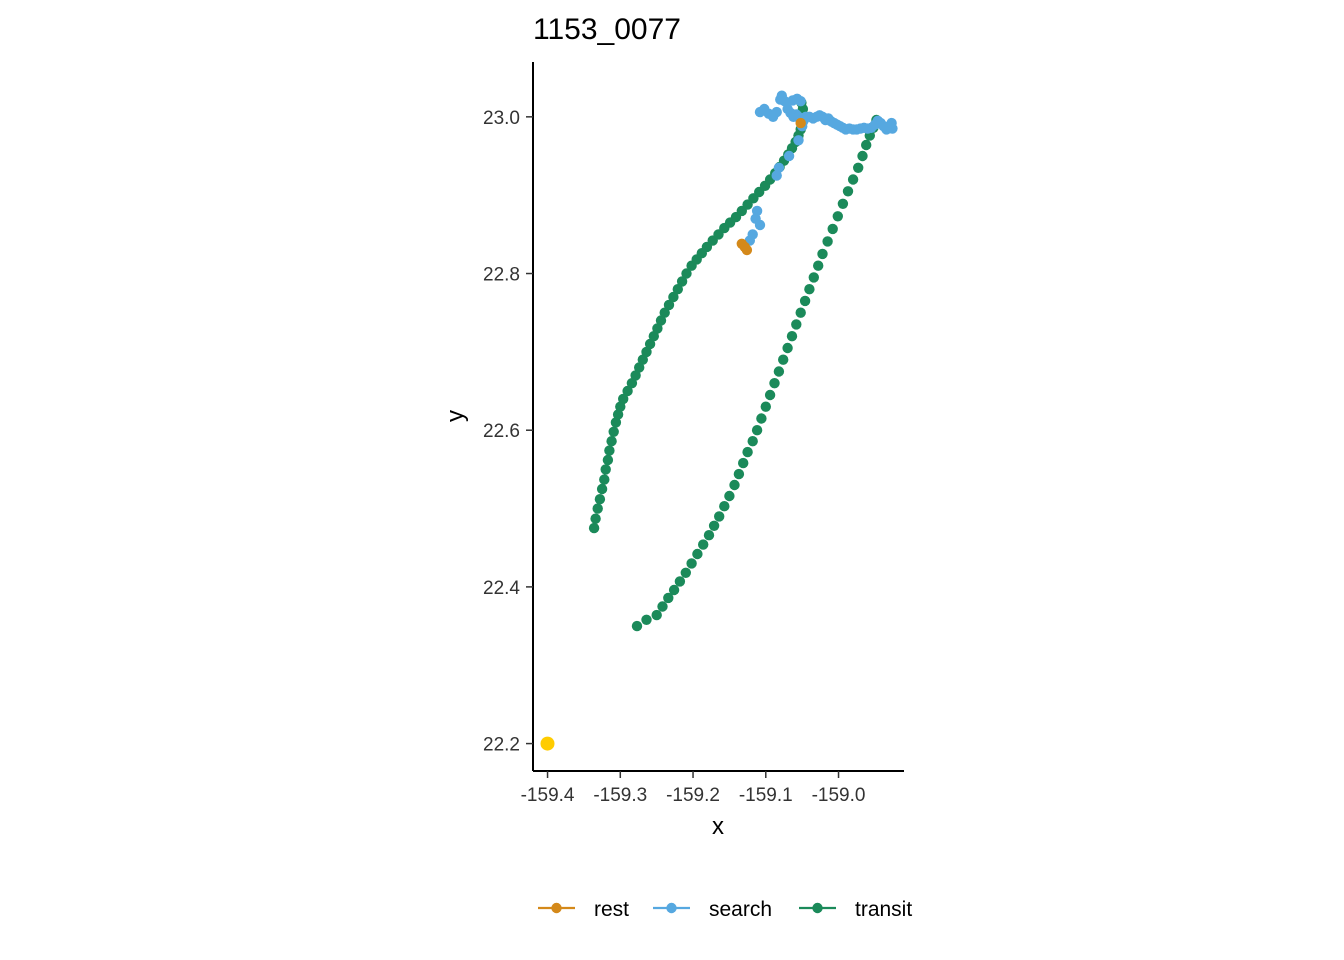 The image size is (1344, 960). I want to click on legend: rest search transit, so click(725, 909).